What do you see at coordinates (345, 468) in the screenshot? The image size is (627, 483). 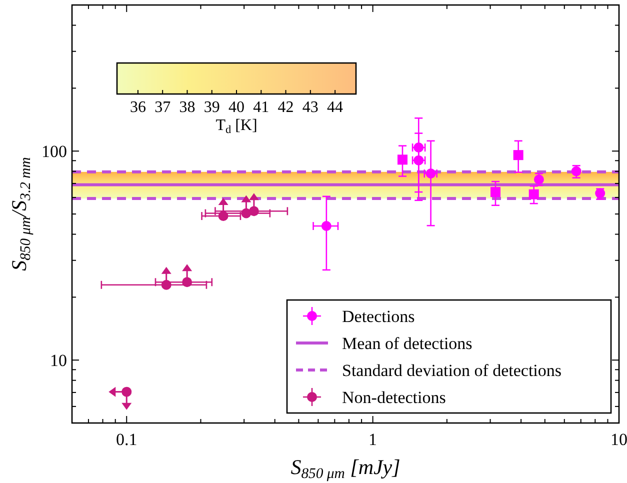 I see `x-axis-title: S$_{850 μm}$ [mJy]` at bounding box center [345, 468].